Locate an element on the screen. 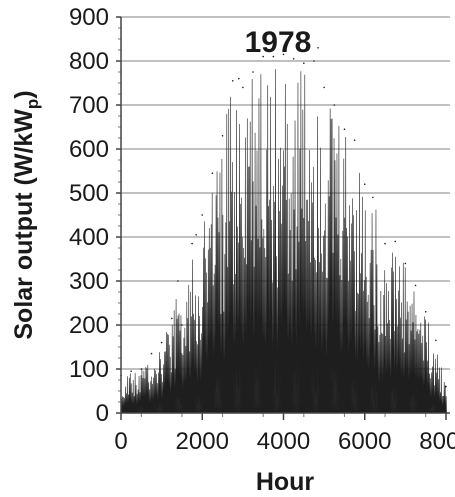 The image size is (455, 497). y-tick-label: 900 is located at coordinates (89, 17).